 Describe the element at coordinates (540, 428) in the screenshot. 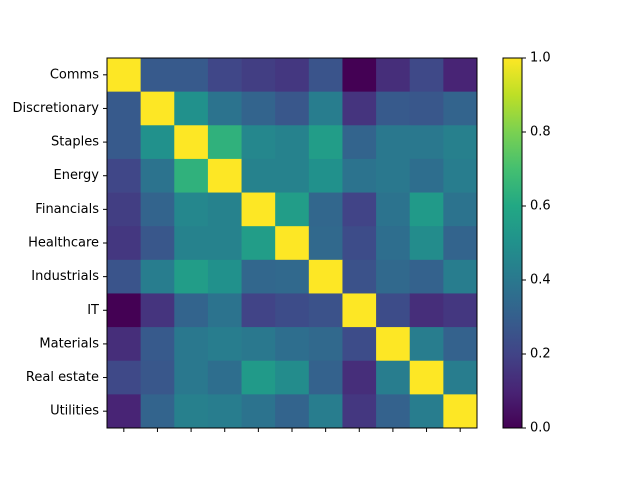

I see `colorbar-tick-label: 0.0` at that location.